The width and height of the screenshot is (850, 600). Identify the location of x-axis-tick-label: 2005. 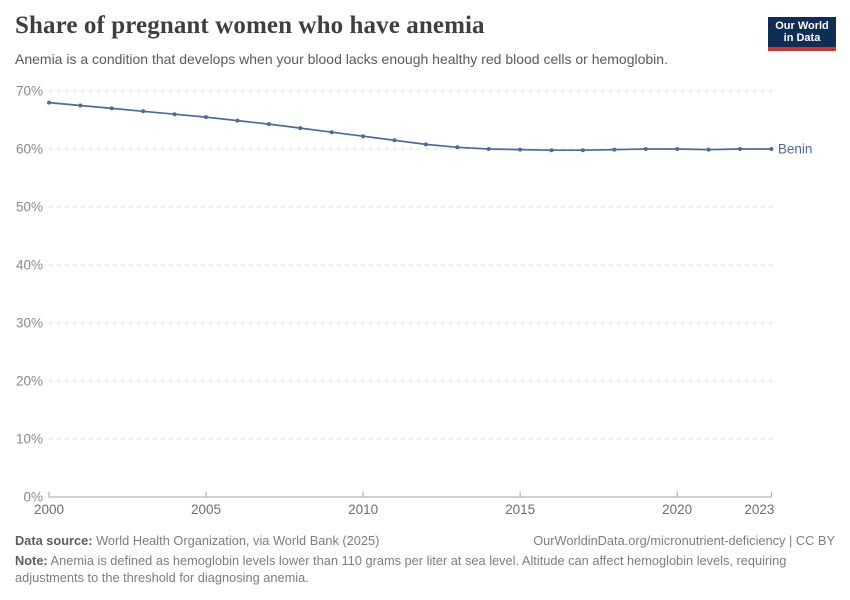
(206, 509).